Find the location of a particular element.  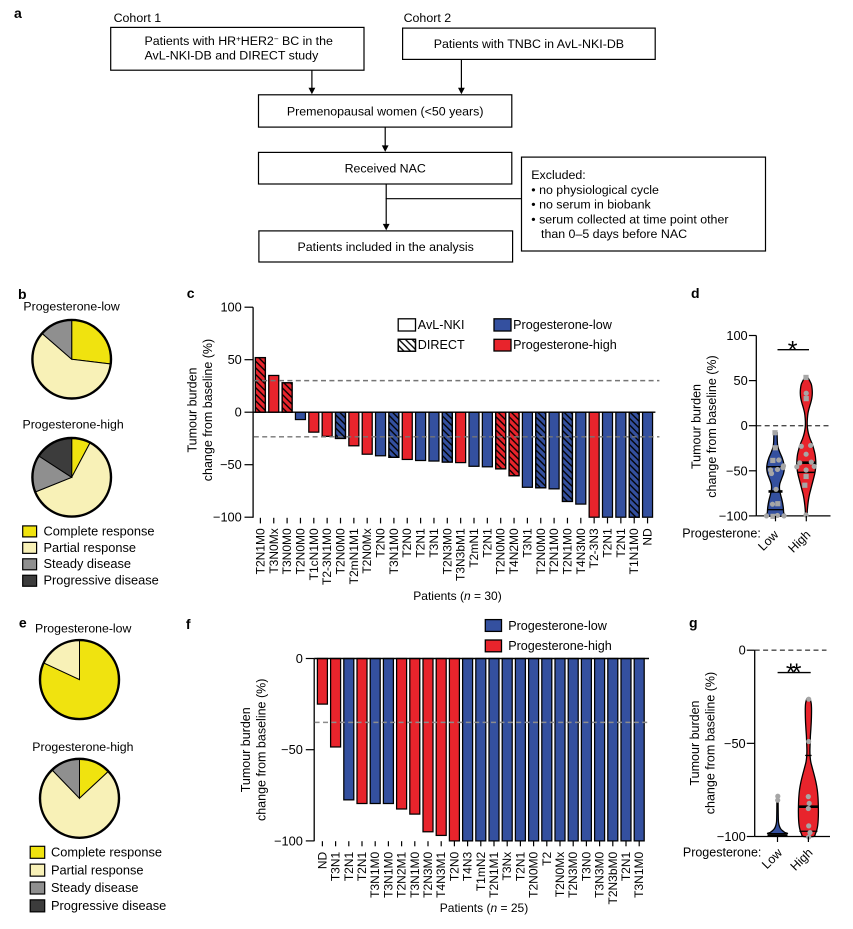

svg-text: T3Nx is located at coordinates (507, 866).